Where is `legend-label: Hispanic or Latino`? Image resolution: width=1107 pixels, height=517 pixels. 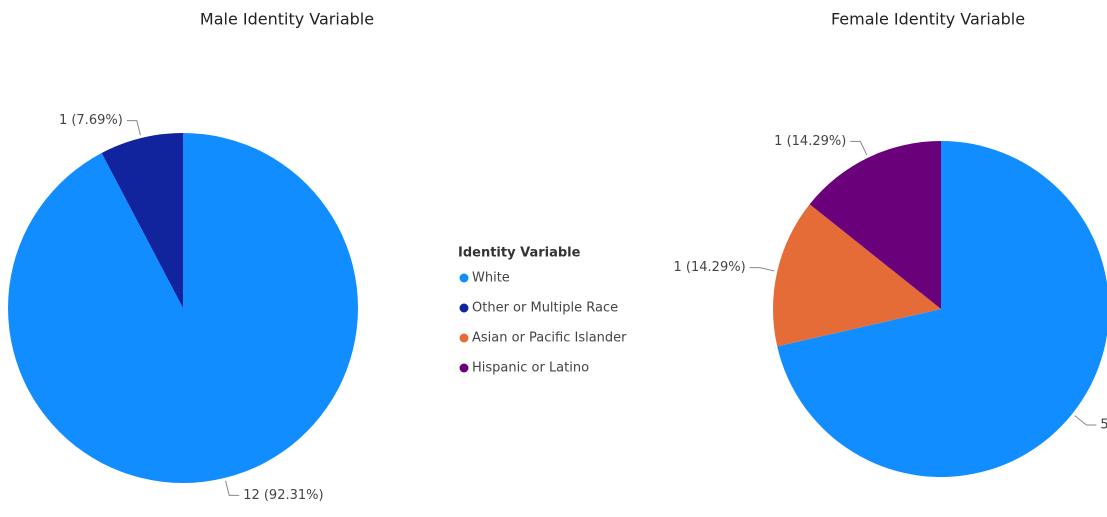
legend-label: Hispanic or Latino is located at coordinates (530, 368).